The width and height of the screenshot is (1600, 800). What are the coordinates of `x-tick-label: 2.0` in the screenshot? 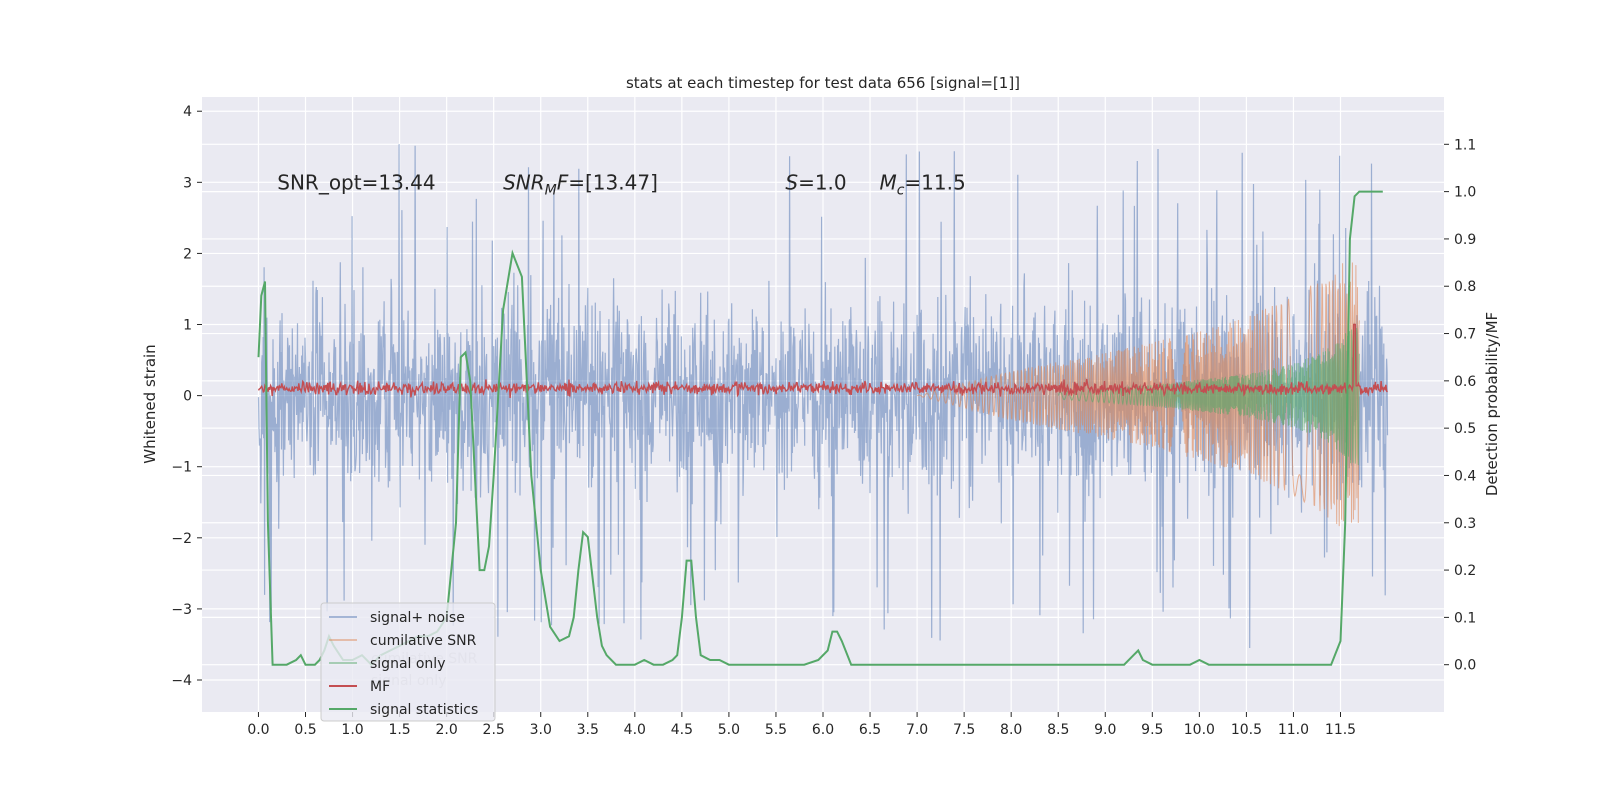 It's located at (447, 730).